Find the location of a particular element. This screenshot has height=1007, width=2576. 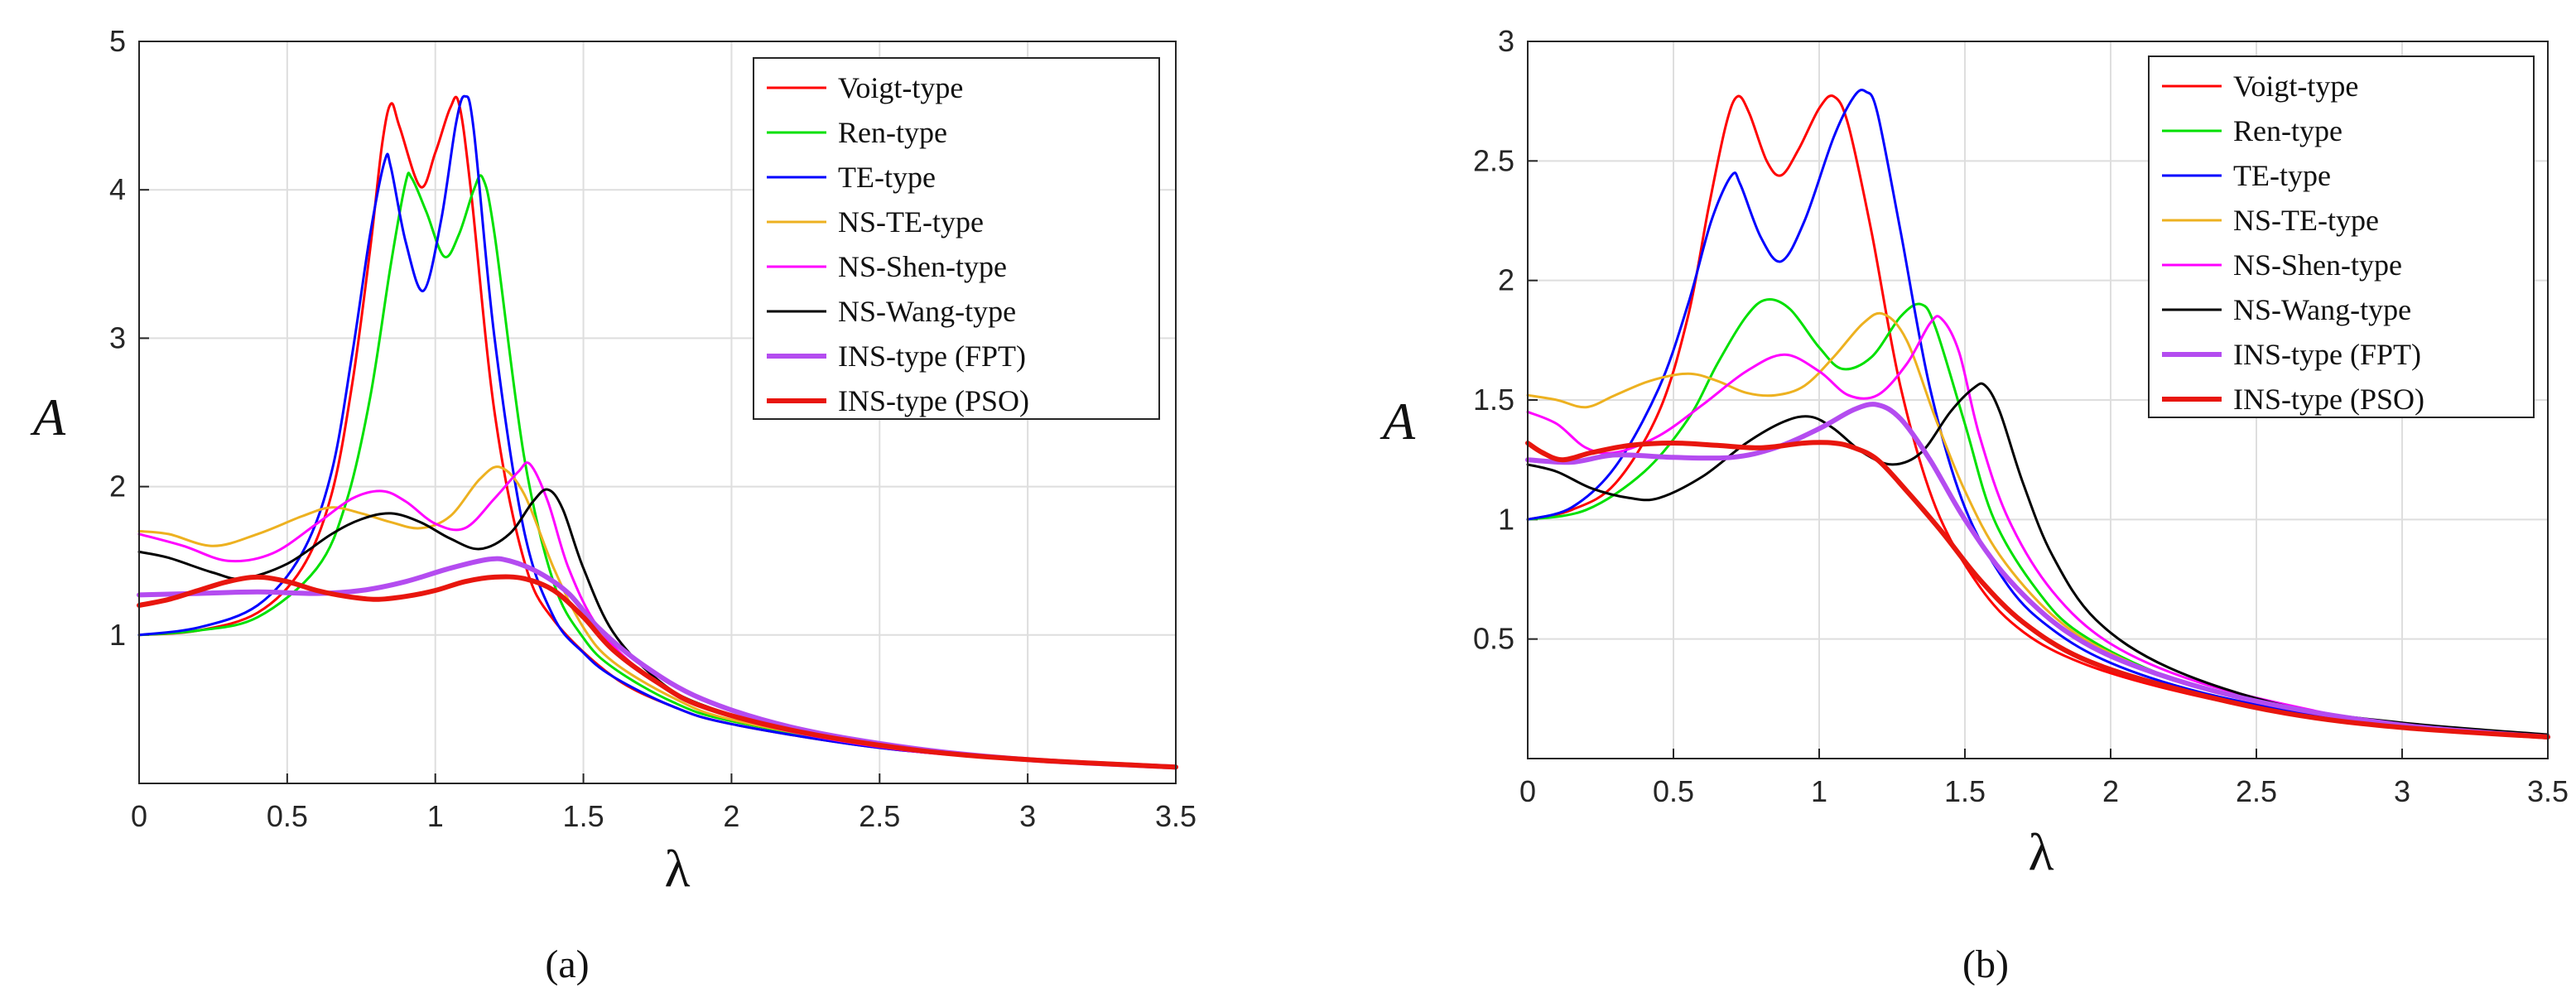

caption-b: (b) is located at coordinates (1985, 964).